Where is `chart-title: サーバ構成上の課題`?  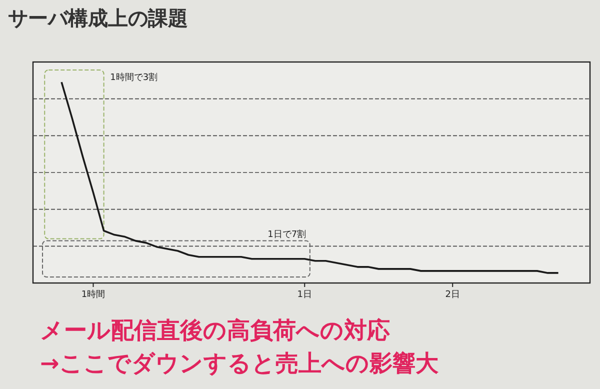
chart-title: サーバ構成上の課題 is located at coordinates (98, 18).